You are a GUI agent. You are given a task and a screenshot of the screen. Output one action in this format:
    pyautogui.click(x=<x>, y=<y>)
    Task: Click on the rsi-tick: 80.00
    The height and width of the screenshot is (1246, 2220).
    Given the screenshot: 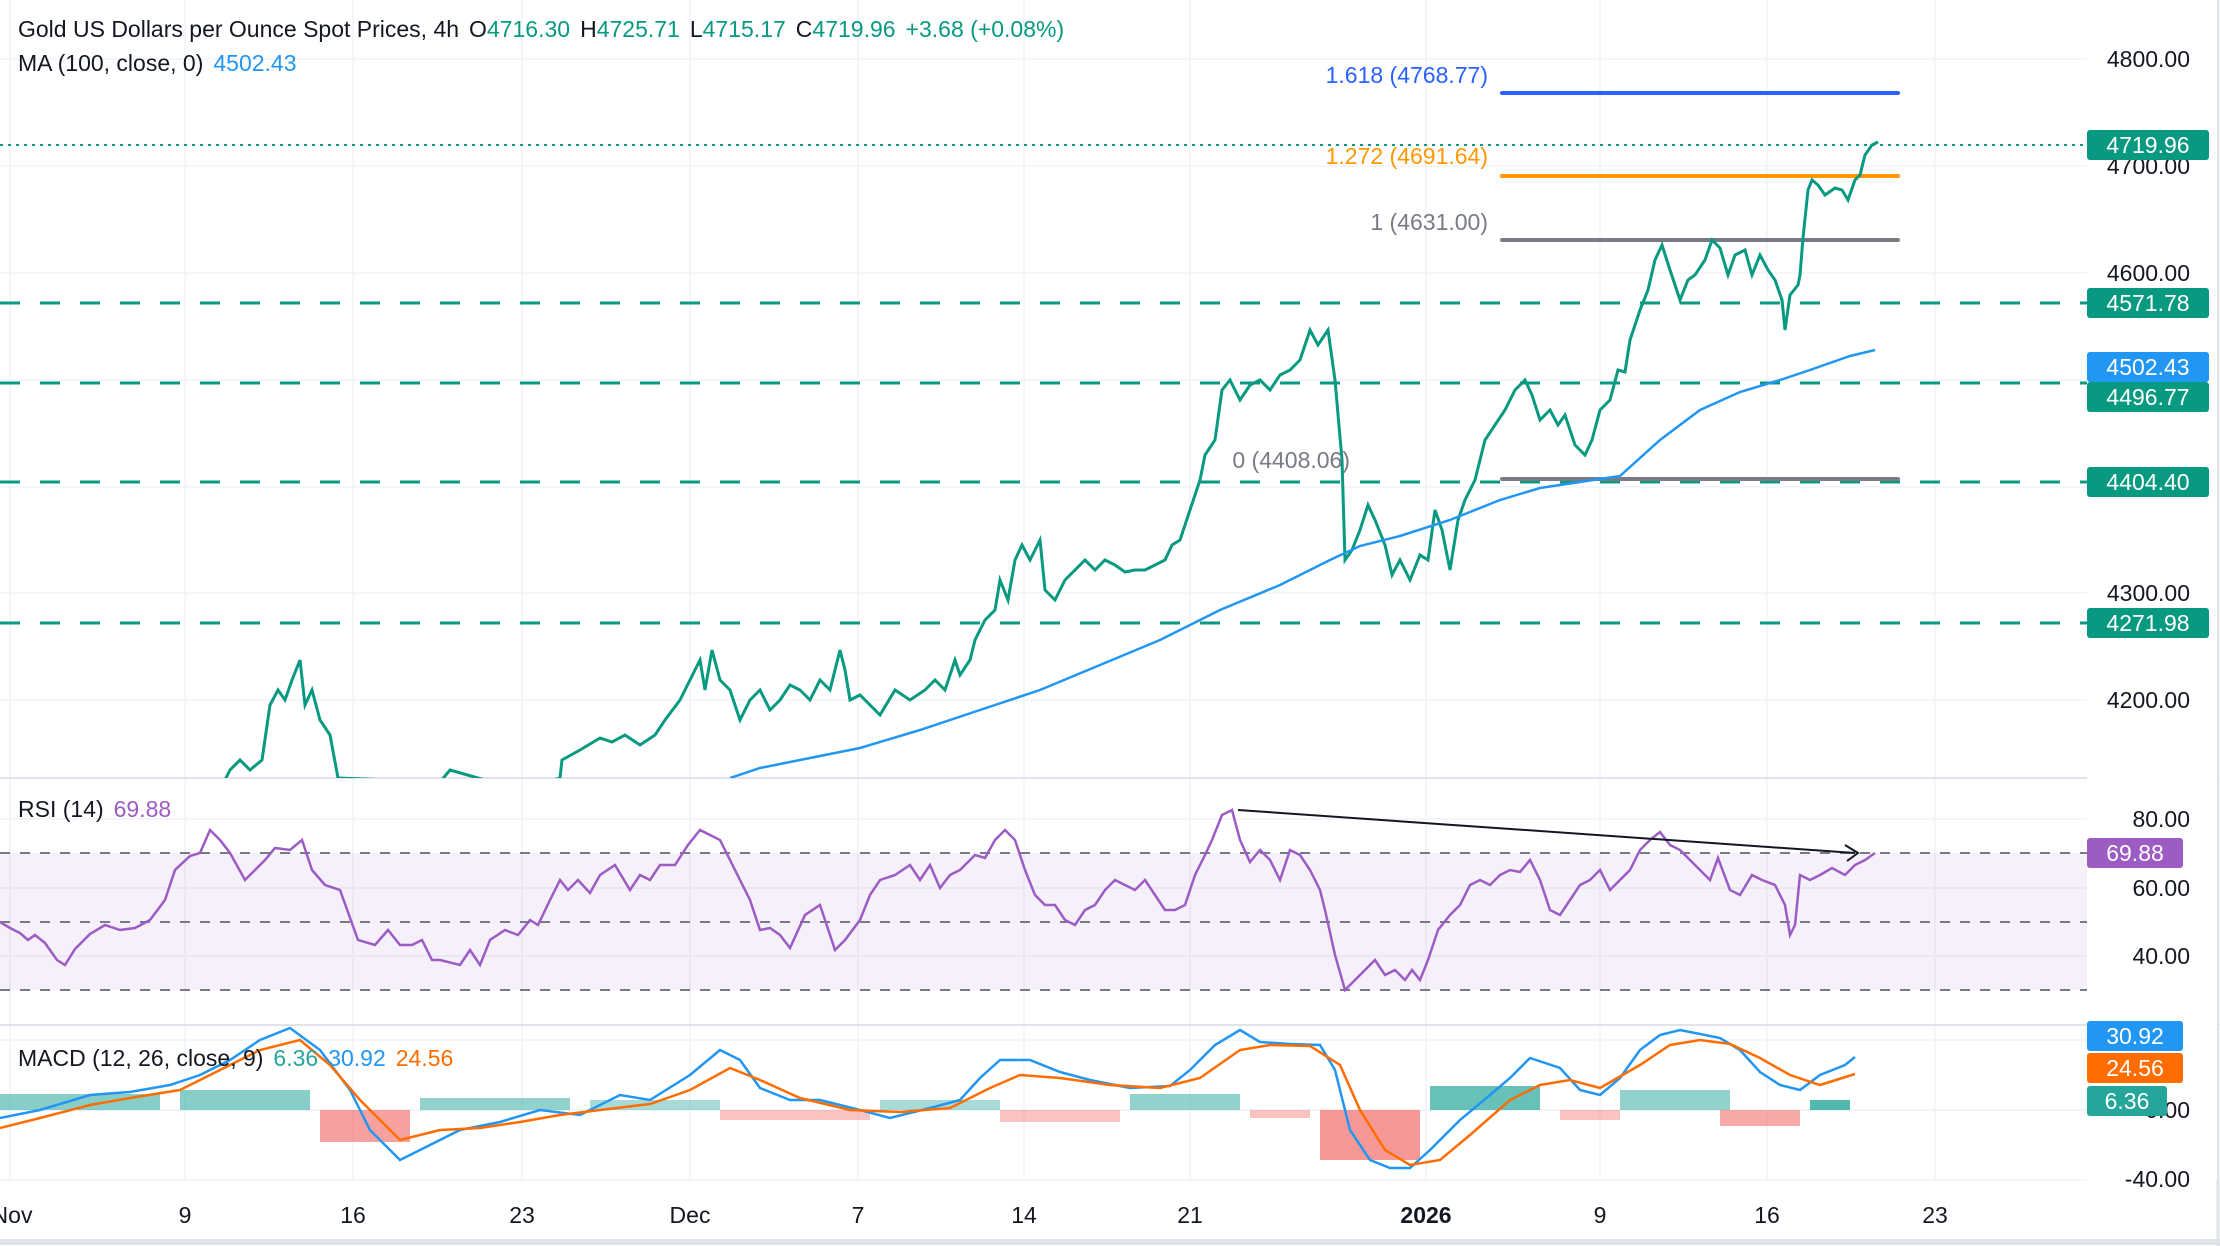 What is the action you would take?
    pyautogui.click(x=2161, y=819)
    